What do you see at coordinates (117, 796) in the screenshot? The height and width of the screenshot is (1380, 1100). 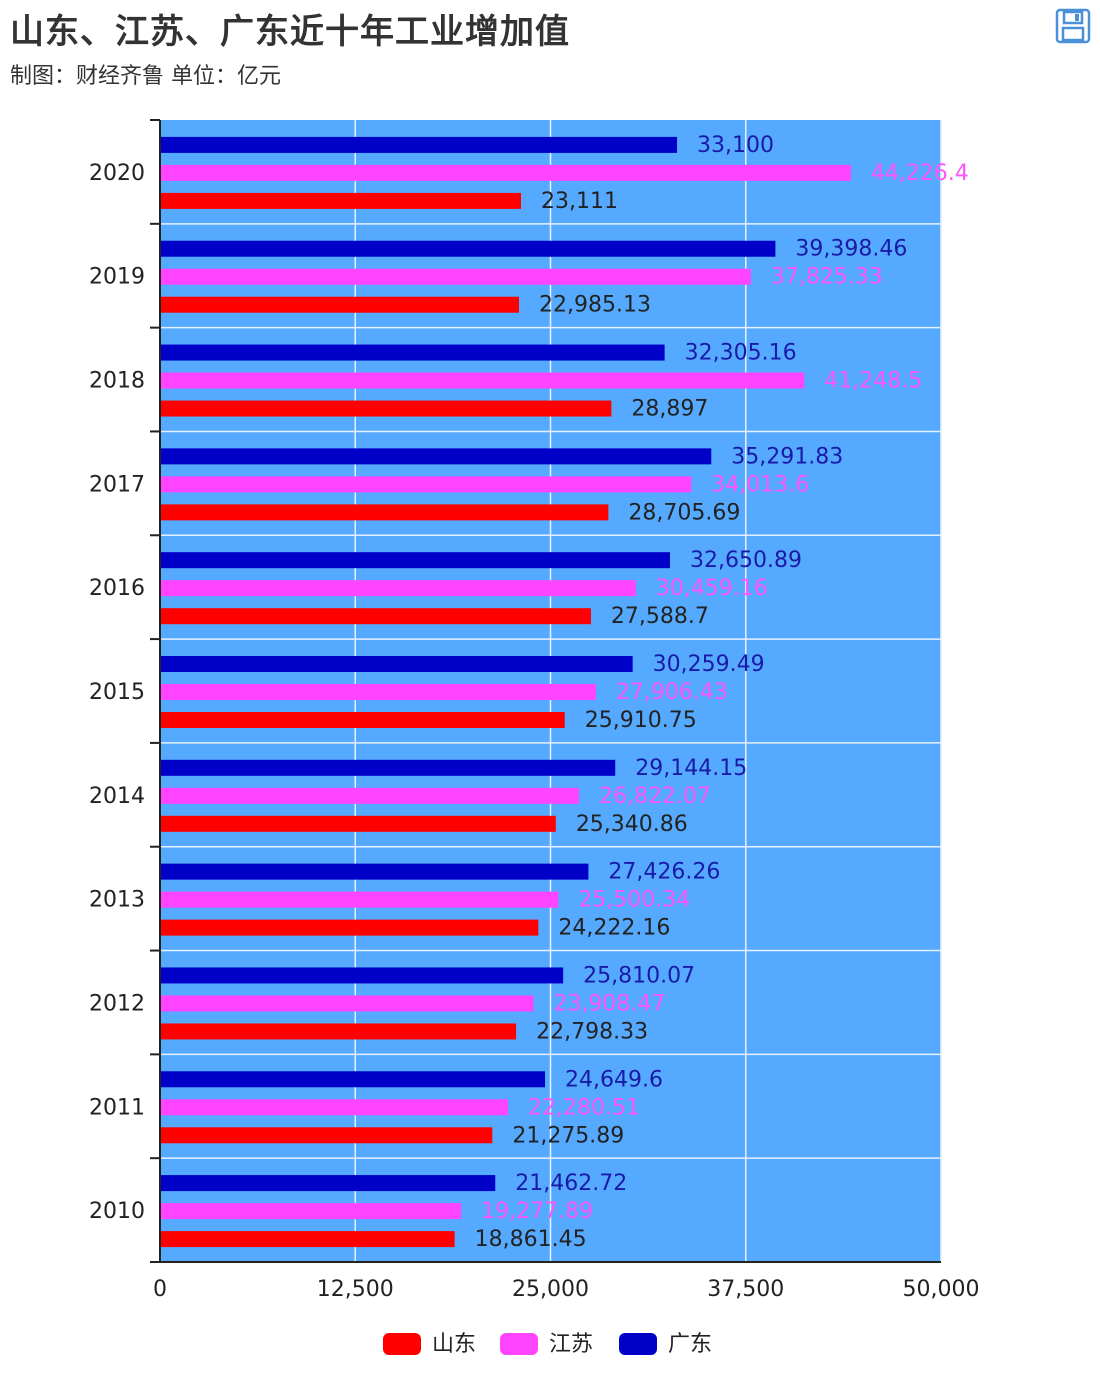 I see `y-tick-label: 2014` at bounding box center [117, 796].